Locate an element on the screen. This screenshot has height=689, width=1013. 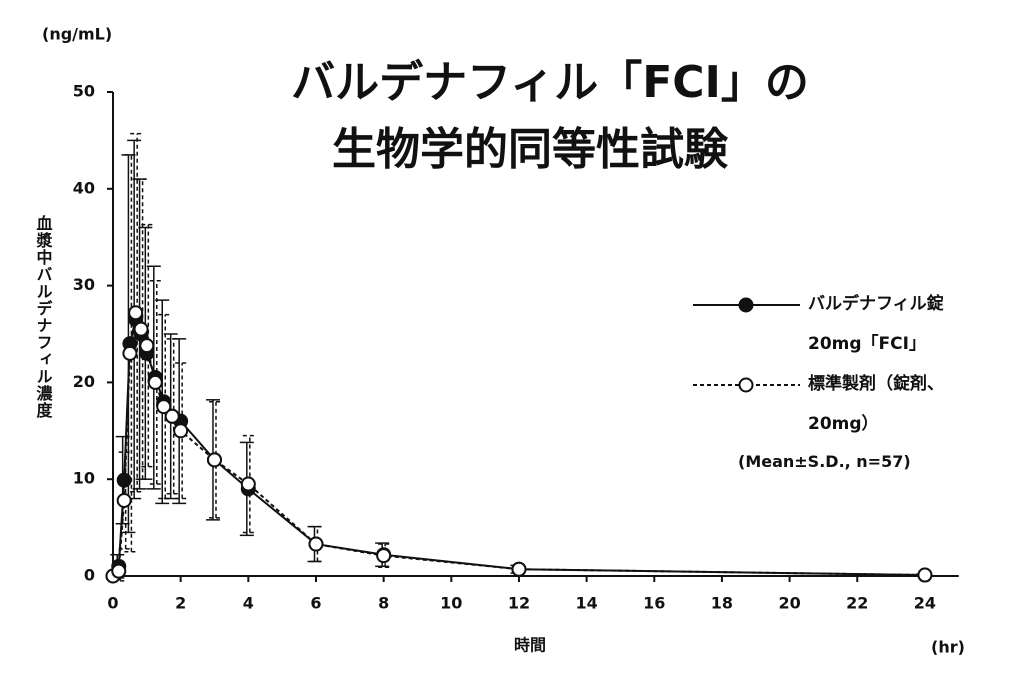
x-tick-label: 14 is located at coordinates (586, 603).